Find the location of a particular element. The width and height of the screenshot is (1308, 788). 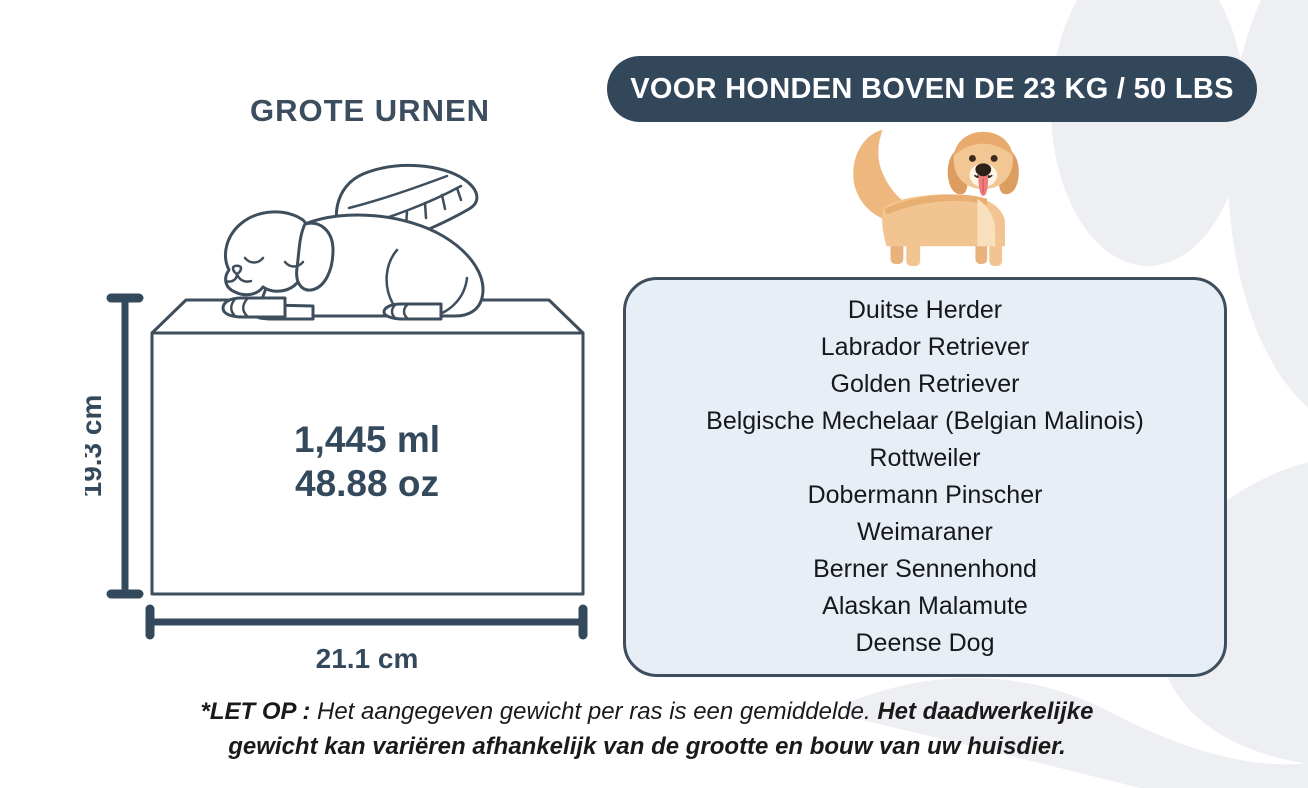

sleeping-winged-dog-illustration is located at coordinates (353, 242).